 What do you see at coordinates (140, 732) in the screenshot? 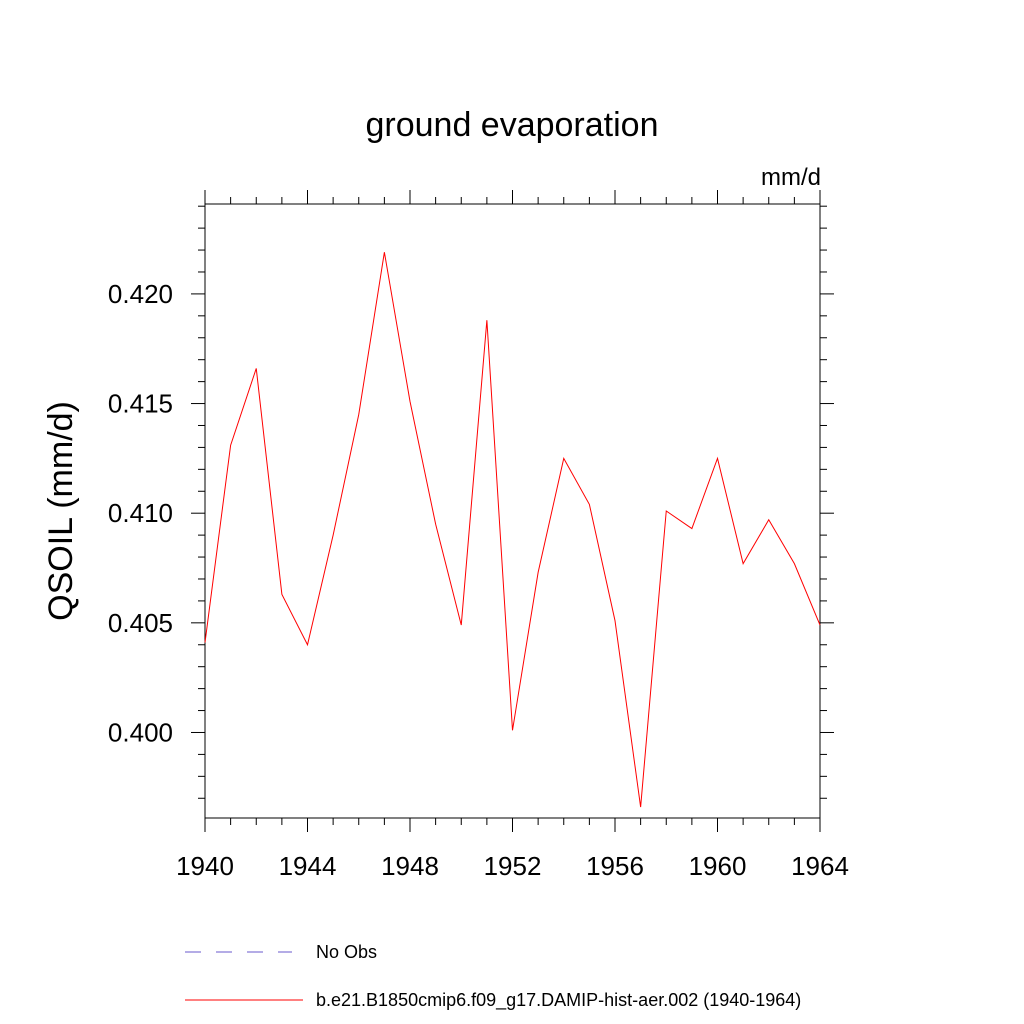
I see `y-tick-label: 0.400` at bounding box center [140, 732].